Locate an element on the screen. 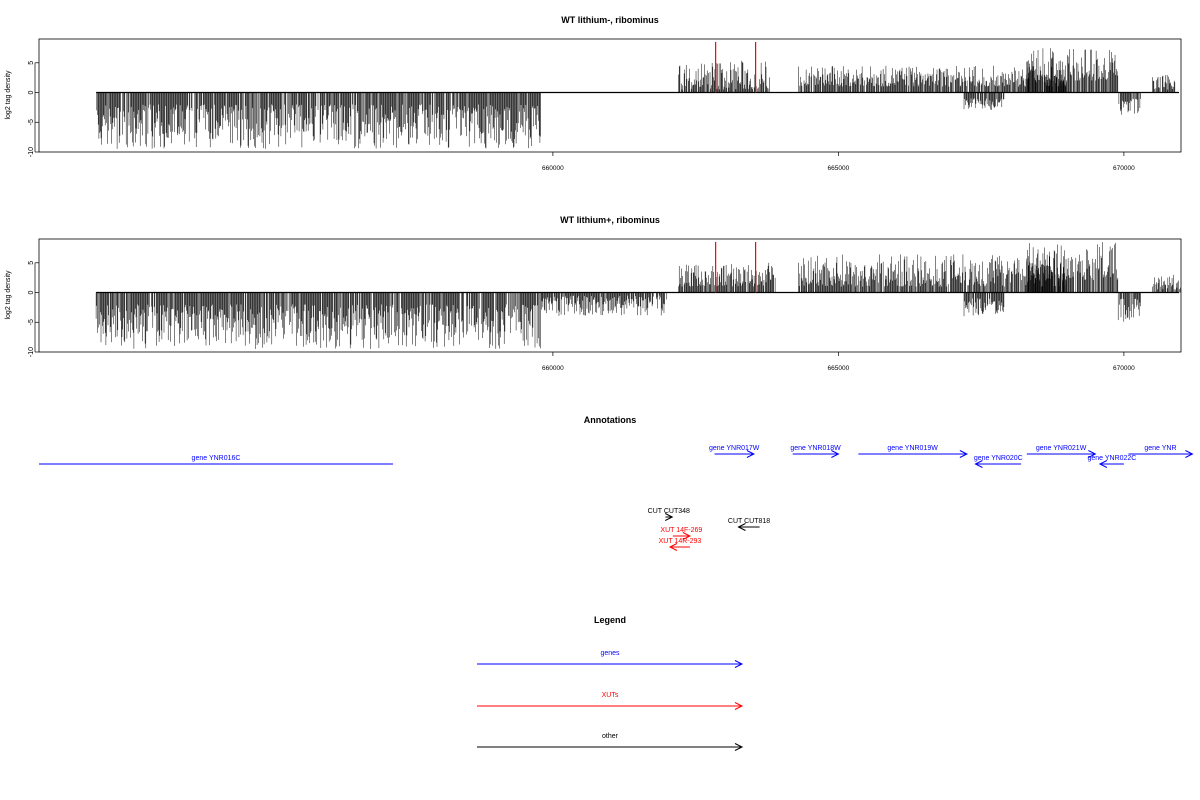  annotation-xut: XUT 14F-269 is located at coordinates (681, 533).